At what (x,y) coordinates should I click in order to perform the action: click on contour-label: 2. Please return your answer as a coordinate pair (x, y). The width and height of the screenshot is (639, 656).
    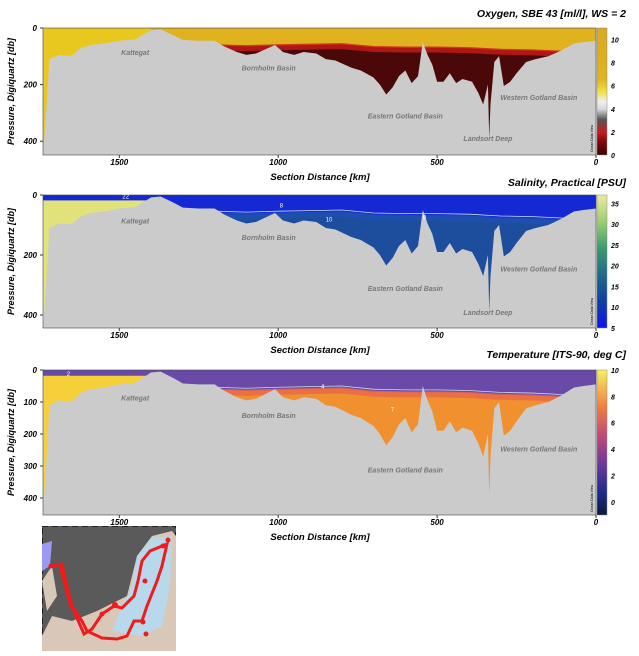
    Looking at the image, I should click on (69, 375).